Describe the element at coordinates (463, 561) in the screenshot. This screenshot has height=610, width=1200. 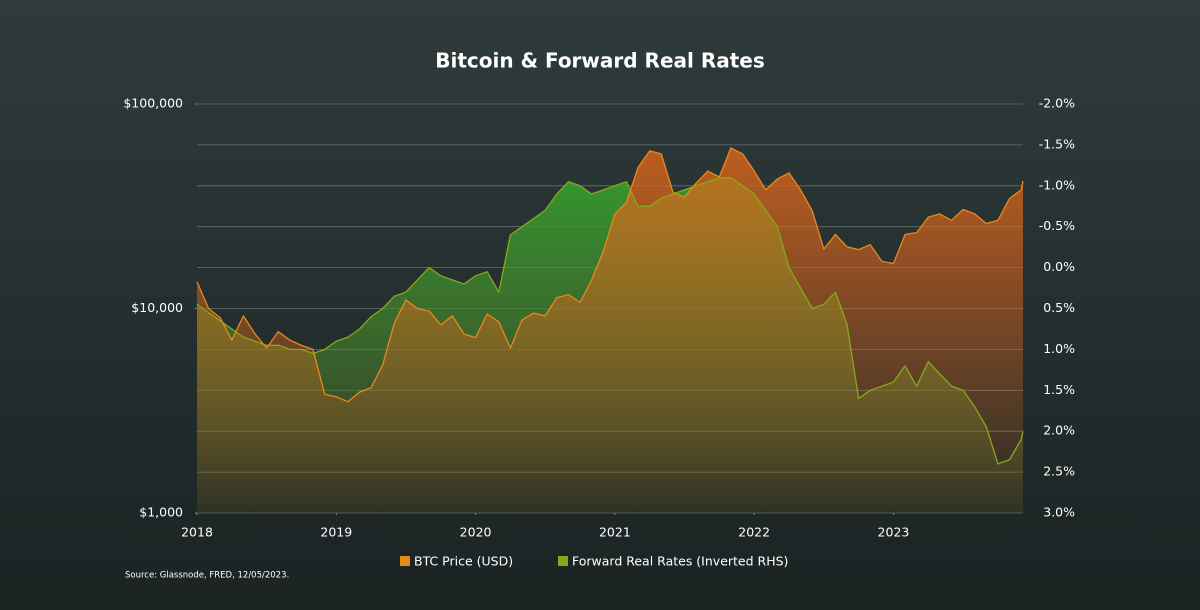
I see `legend-label: BTC Price (USD)` at that location.